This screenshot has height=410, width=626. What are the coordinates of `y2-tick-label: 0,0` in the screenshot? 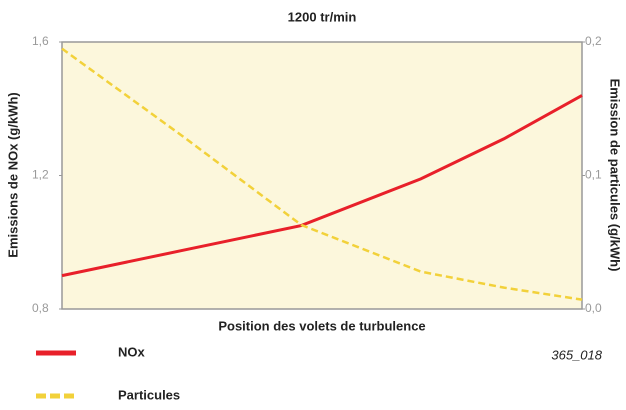 It's located at (593, 308).